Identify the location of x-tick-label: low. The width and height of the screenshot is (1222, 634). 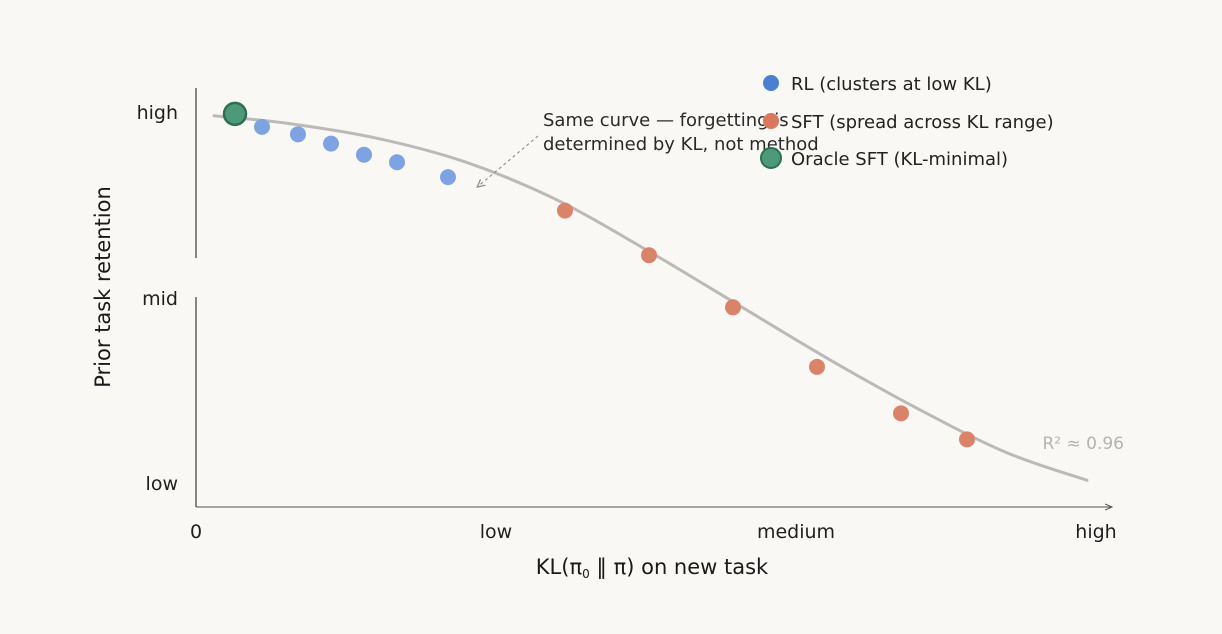
(496, 532).